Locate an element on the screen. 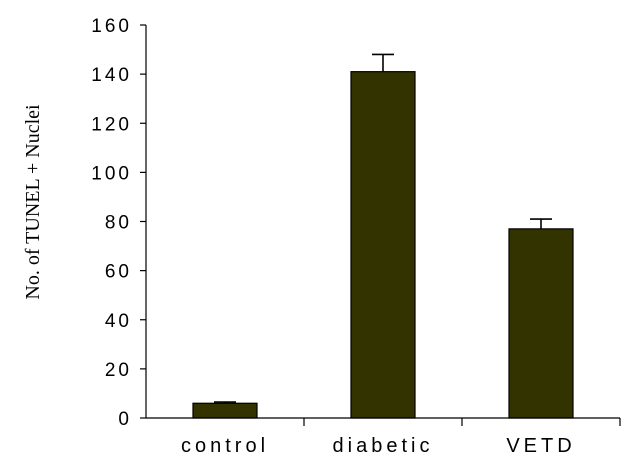 This screenshot has height=462, width=623. y-tick-label: 80 is located at coordinates (118, 223).